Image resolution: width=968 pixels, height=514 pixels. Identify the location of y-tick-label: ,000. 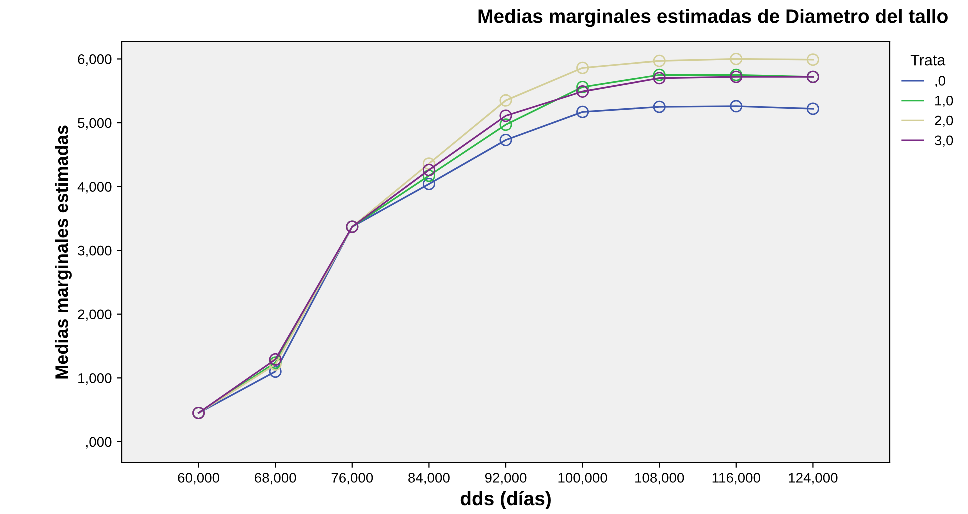
(99, 443).